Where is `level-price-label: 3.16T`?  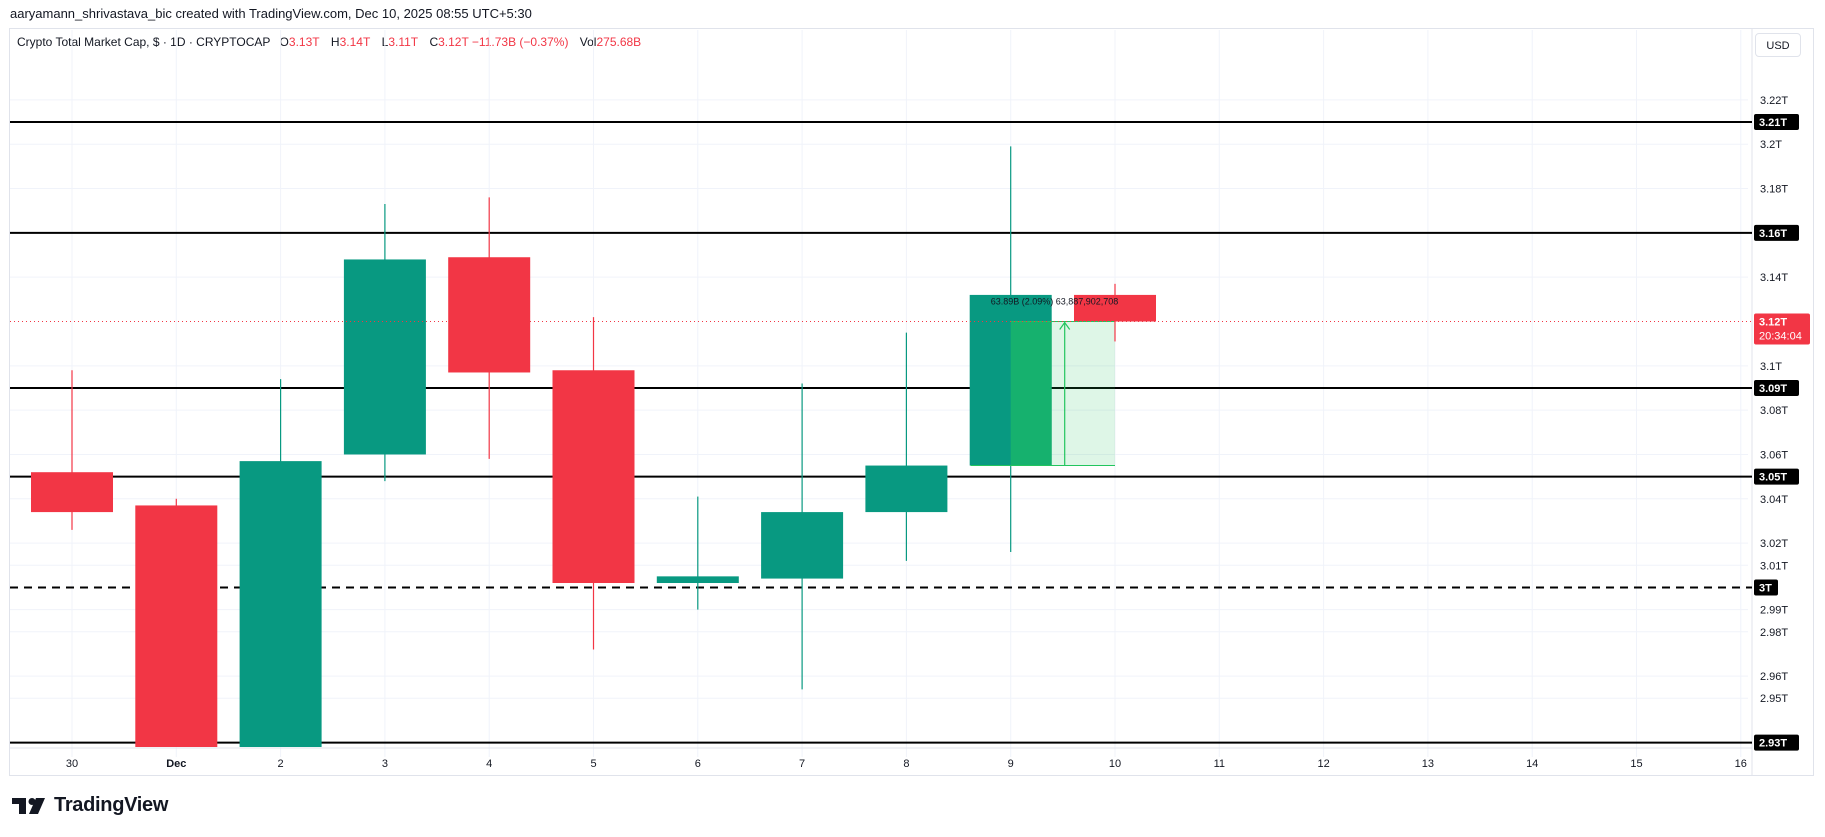 level-price-label: 3.16T is located at coordinates (1773, 234).